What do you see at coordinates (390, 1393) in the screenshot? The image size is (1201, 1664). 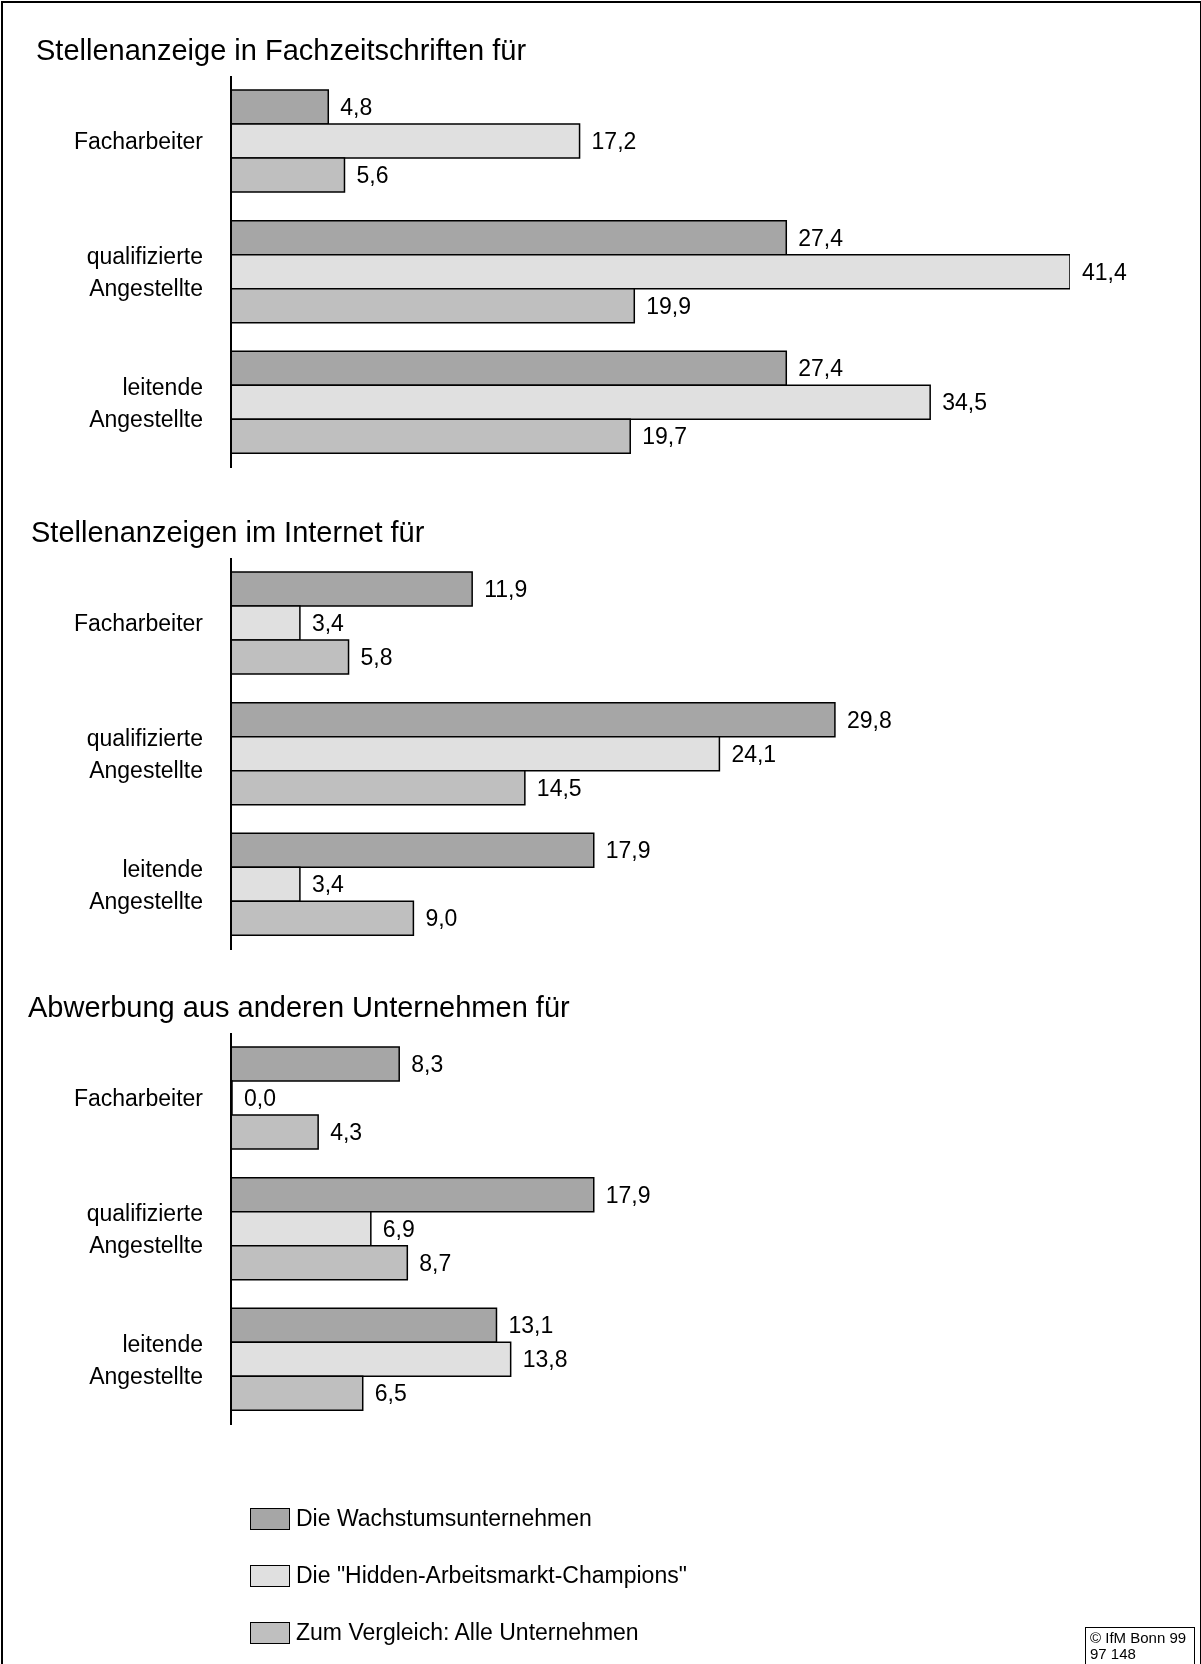 I see `data-label: 6,5` at bounding box center [390, 1393].